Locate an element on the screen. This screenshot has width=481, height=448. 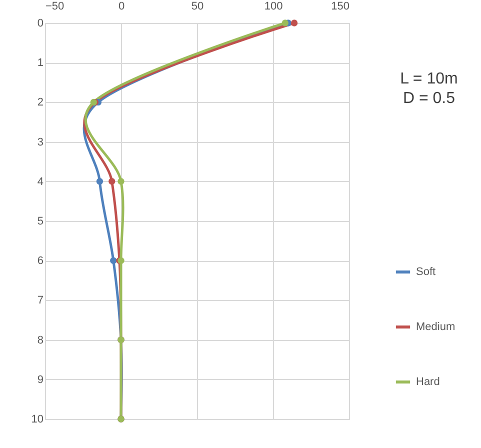
y-tick-label: 3 is located at coordinates (40, 142).